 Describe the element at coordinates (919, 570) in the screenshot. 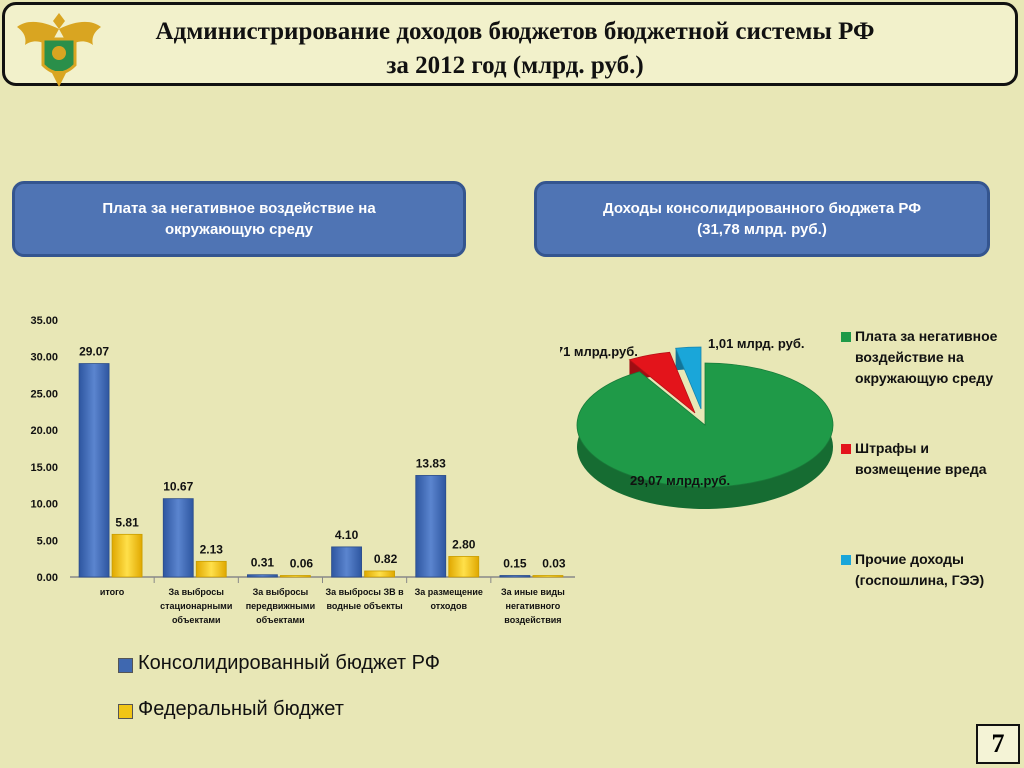

I see `pie-legend-other: Прочие доходы (госпошлина, ГЭЭ)` at that location.